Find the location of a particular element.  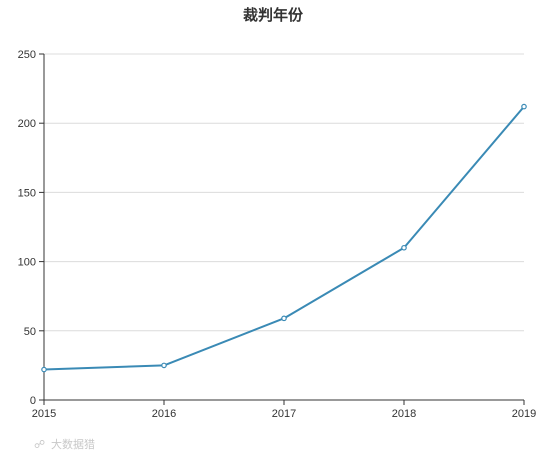

x-tick-label: 2015 is located at coordinates (44, 414).